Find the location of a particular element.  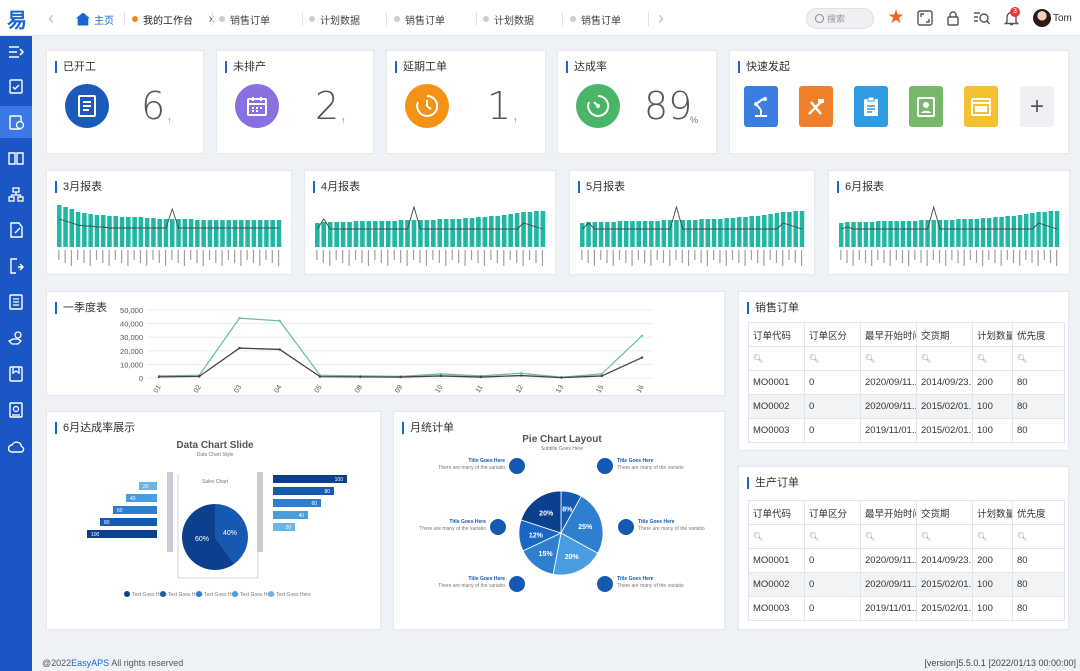

search-list-icon is located at coordinates (981, 18).